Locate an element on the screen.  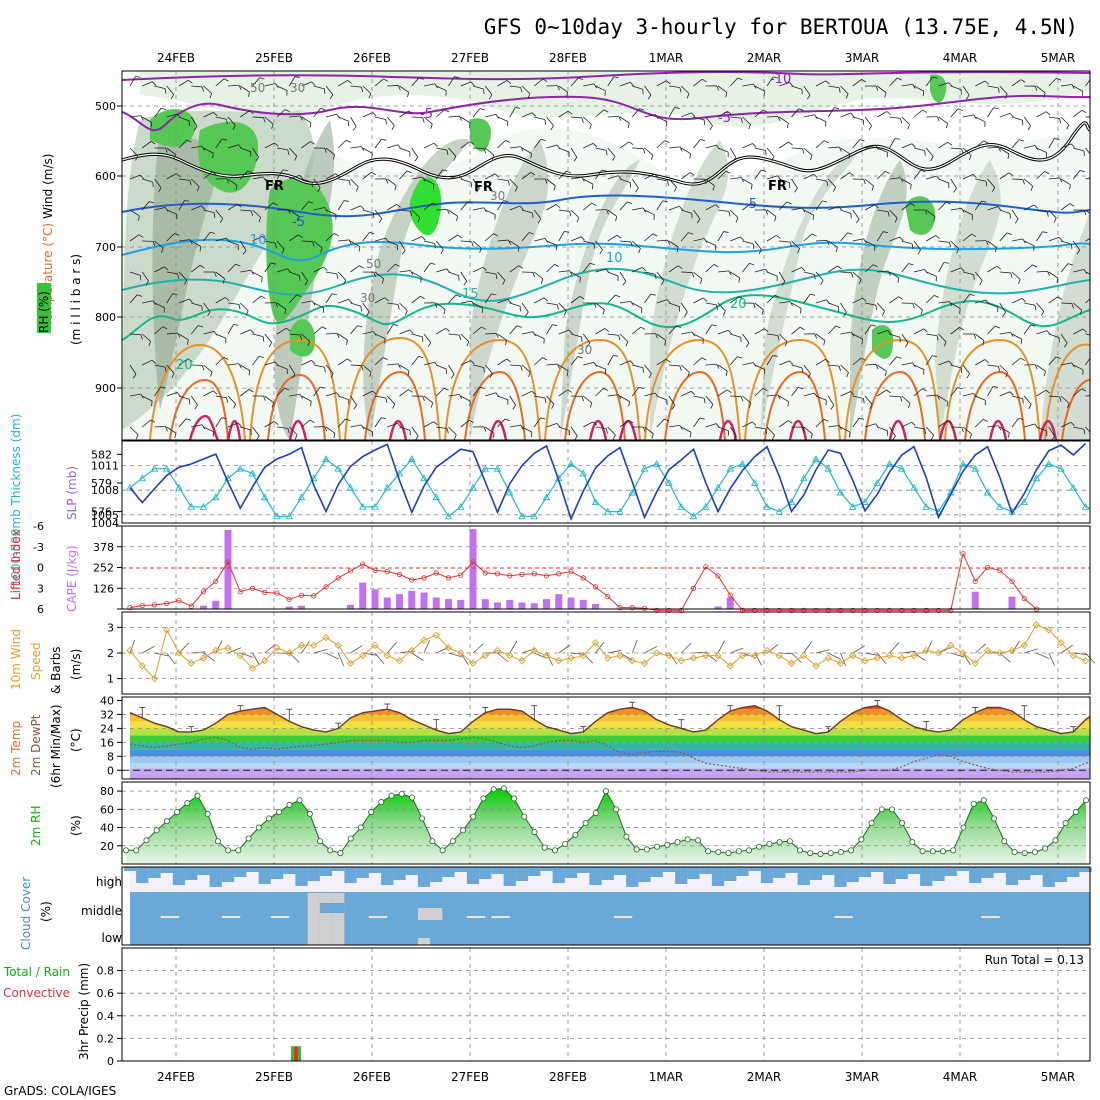
rh2m-unit: (%) is located at coordinates (76, 825).